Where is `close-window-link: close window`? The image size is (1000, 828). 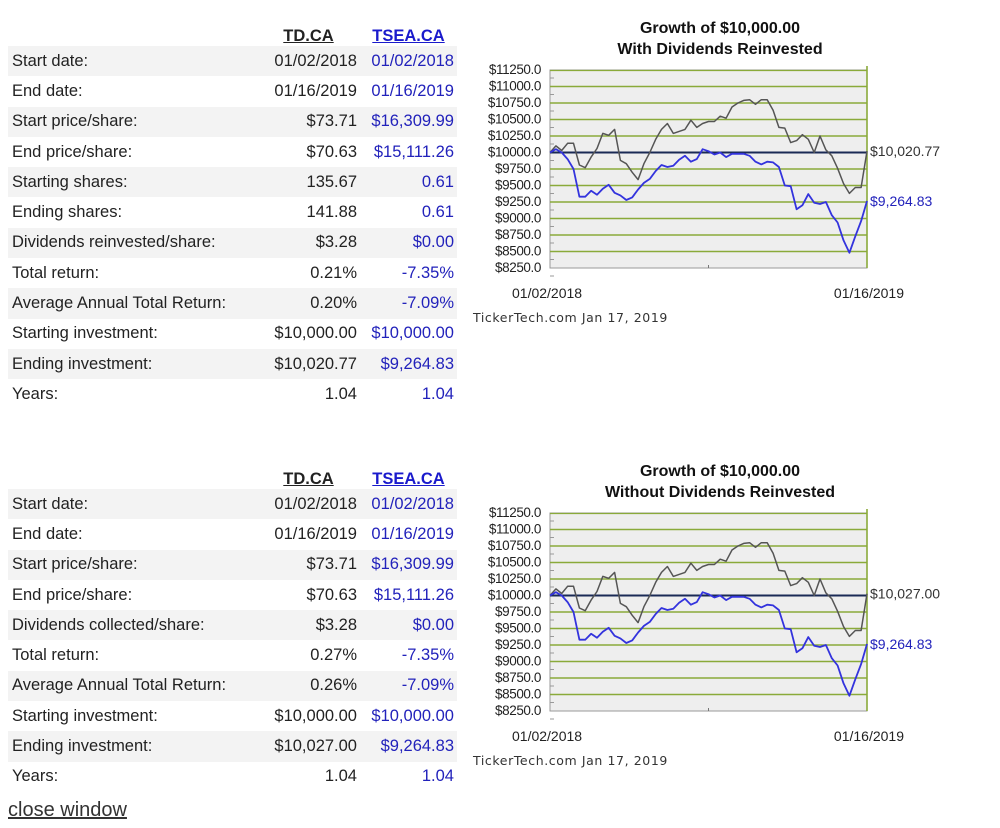
close-window-link: close window is located at coordinates (67, 810).